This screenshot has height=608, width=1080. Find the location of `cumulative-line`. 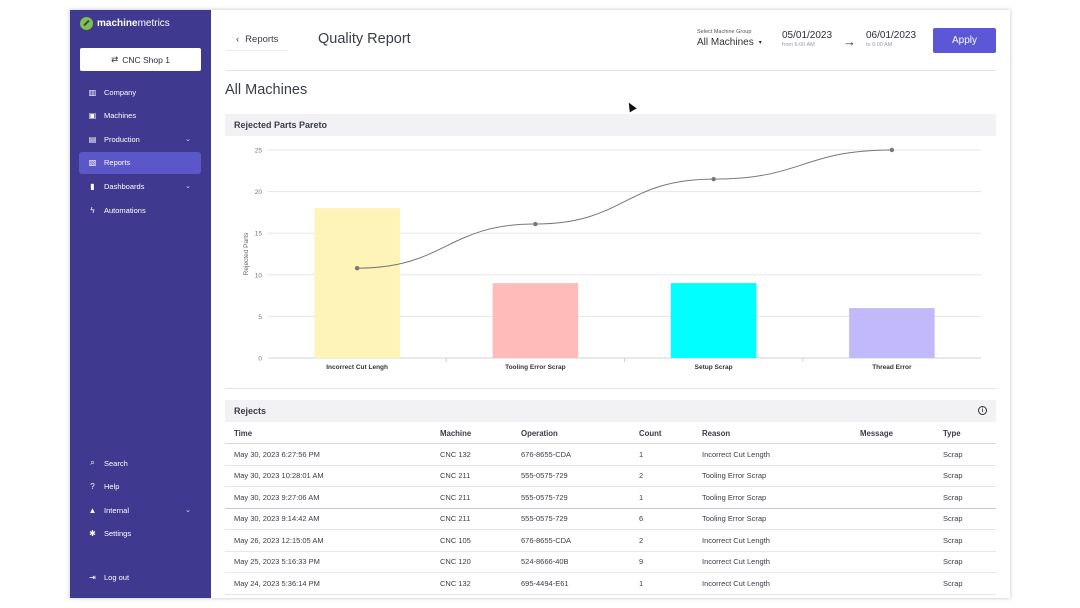

cumulative-line is located at coordinates (624, 209).